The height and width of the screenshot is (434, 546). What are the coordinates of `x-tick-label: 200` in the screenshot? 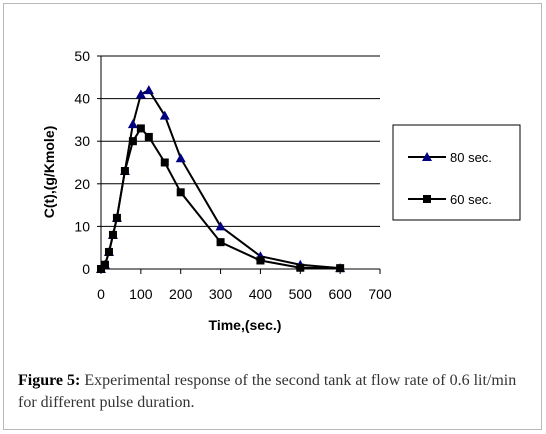 It's located at (181, 294).